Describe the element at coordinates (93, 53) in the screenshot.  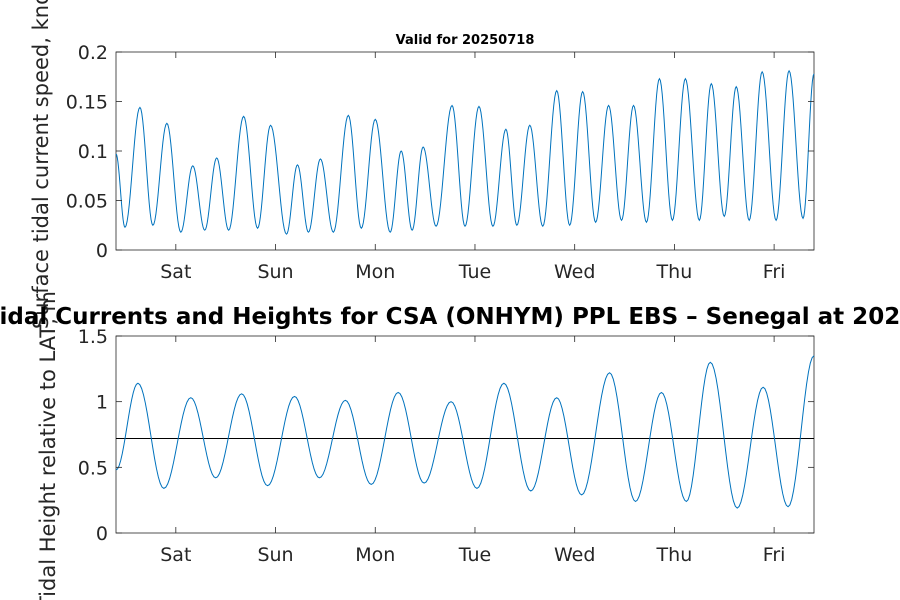
I see `y-tick-label: 0.2` at that location.